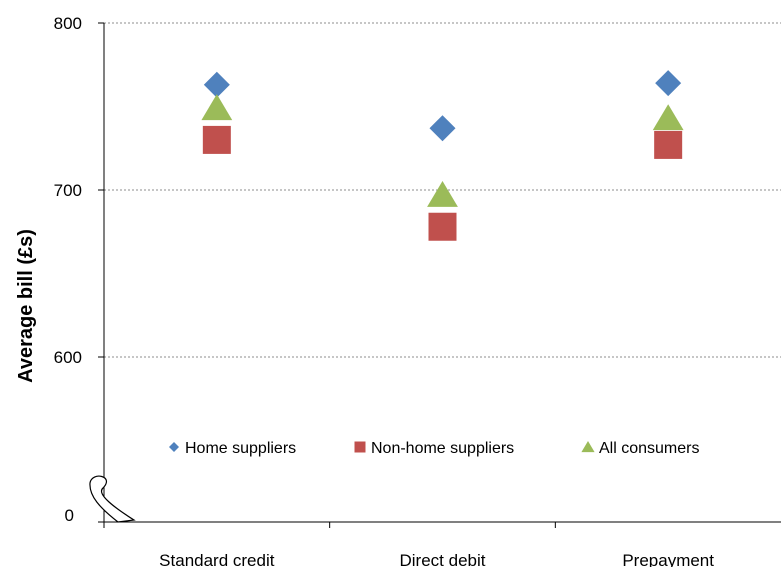 The height and width of the screenshot is (567, 781). I want to click on axis-break-mark, so click(112, 499).